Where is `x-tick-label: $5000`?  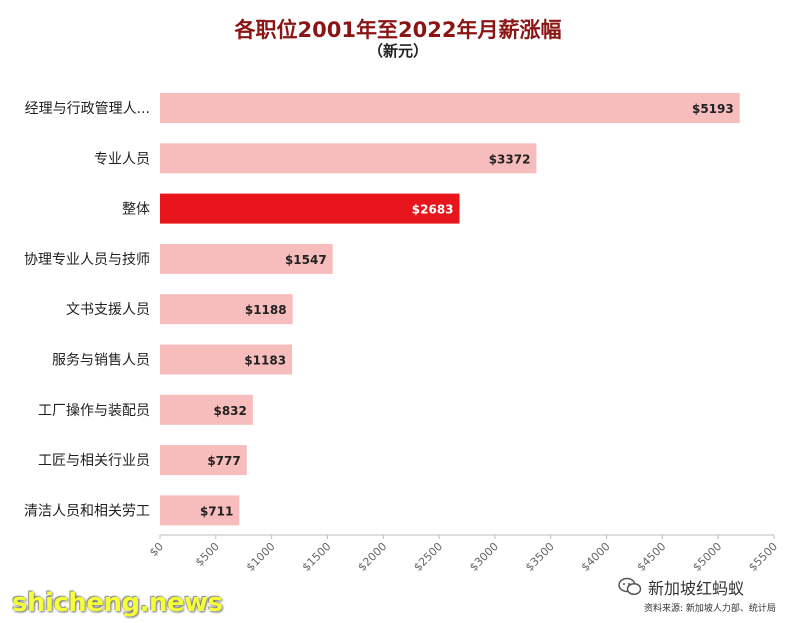 x-tick-label: $5000 is located at coordinates (707, 557).